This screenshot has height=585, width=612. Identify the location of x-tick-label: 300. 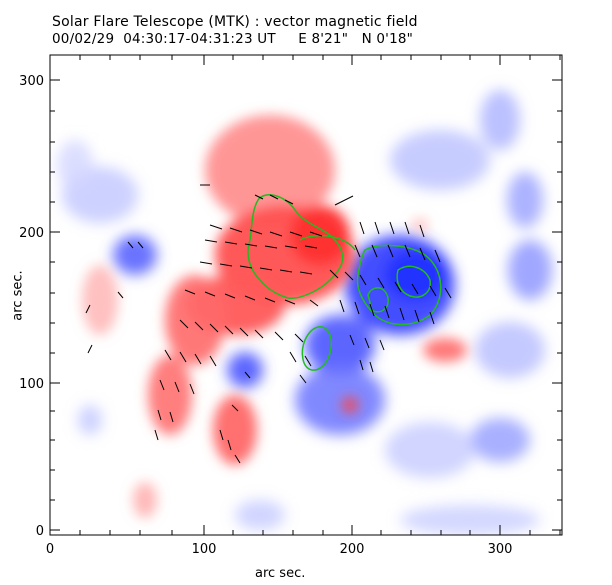
(500, 549).